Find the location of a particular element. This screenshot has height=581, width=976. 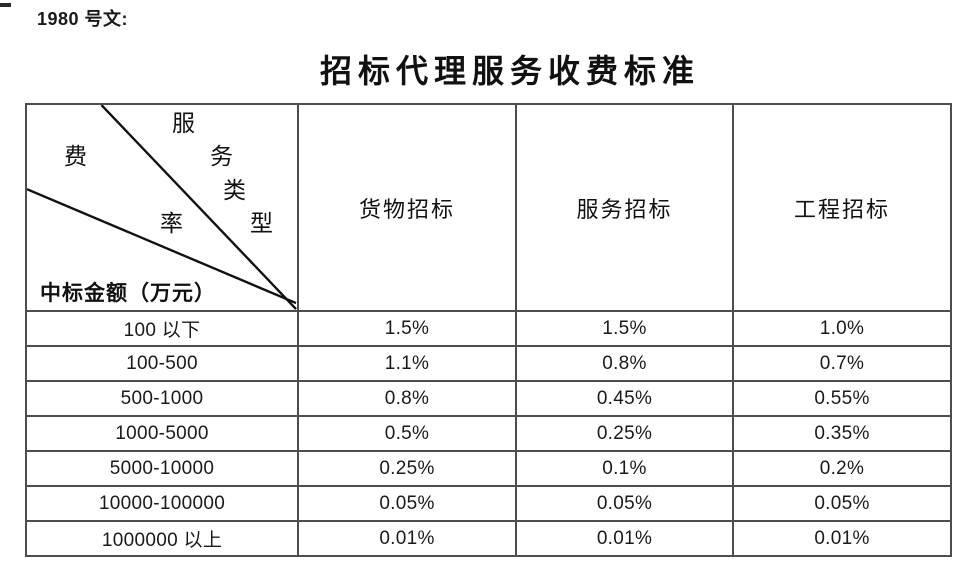

engineering-rate-cell: 1.0% is located at coordinates (842, 328).